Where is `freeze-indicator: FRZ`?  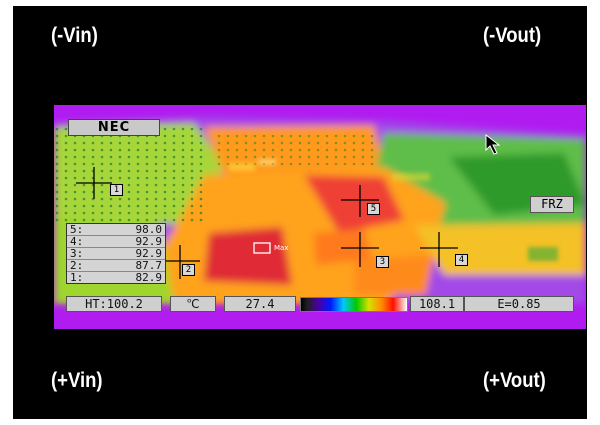
freeze-indicator: FRZ is located at coordinates (552, 204).